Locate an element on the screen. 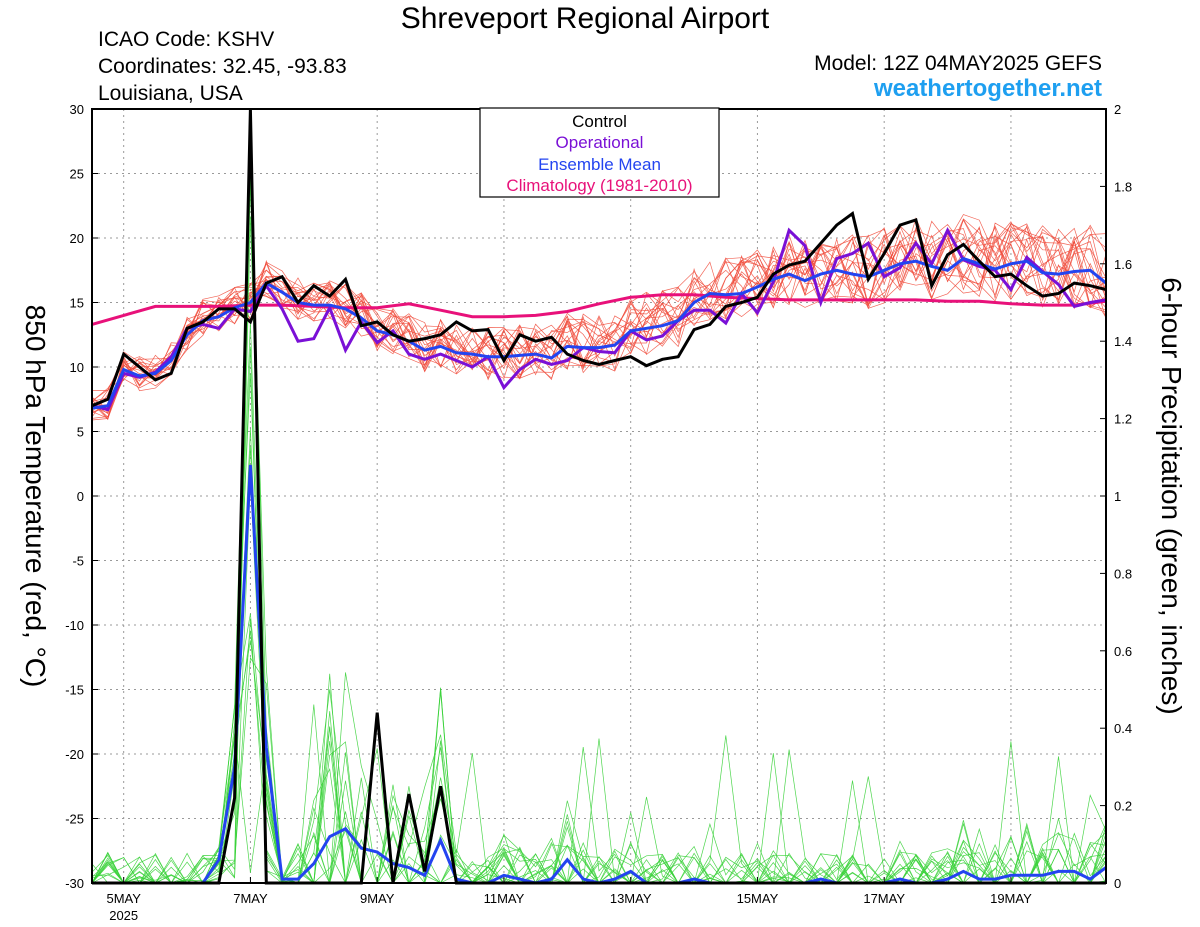 Image resolution: width=1200 pixels, height=927 pixels. legend-climatology: Climatology (1981-2010) is located at coordinates (599, 185).